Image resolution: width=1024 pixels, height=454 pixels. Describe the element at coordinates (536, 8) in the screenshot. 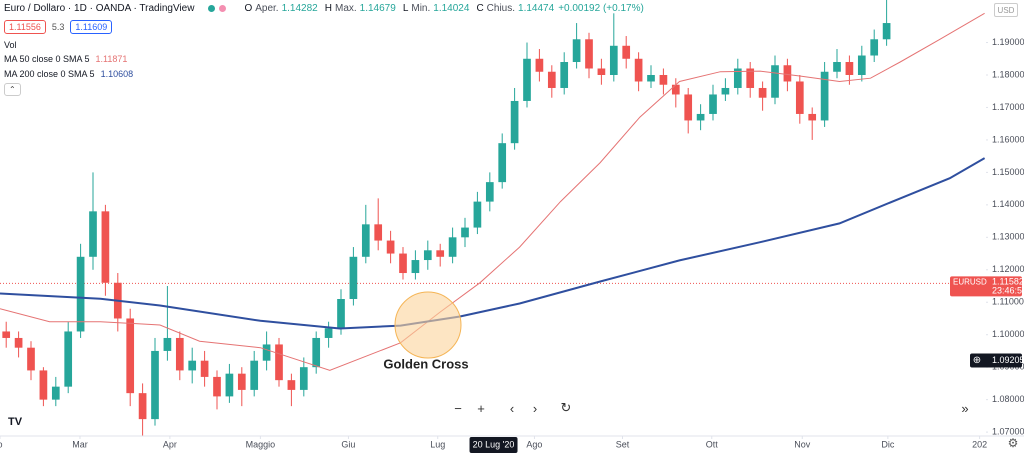

I see `ohlc-value: 1.14474` at that location.